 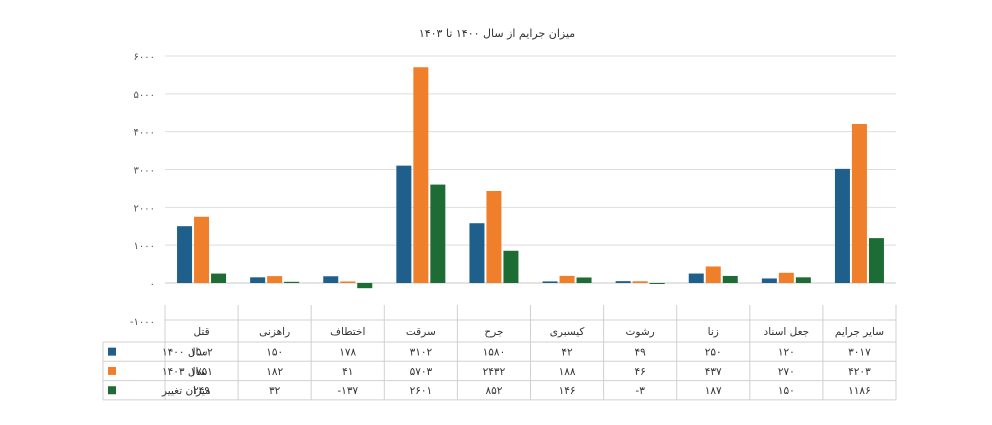 What do you see at coordinates (142, 322) in the screenshot?
I see `y-tick-label: -۱۰۰۰` at bounding box center [142, 322].